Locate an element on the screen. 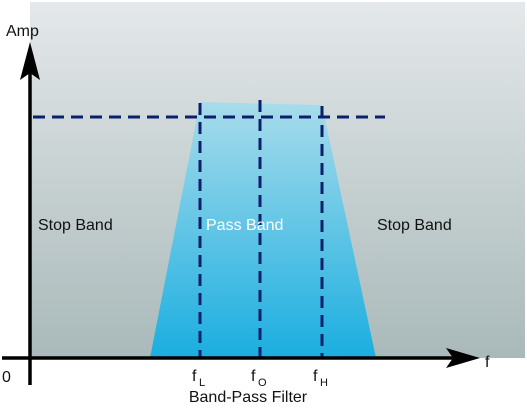 This screenshot has width=527, height=413. x-axis-arrow-icon is located at coordinates (463, 358).